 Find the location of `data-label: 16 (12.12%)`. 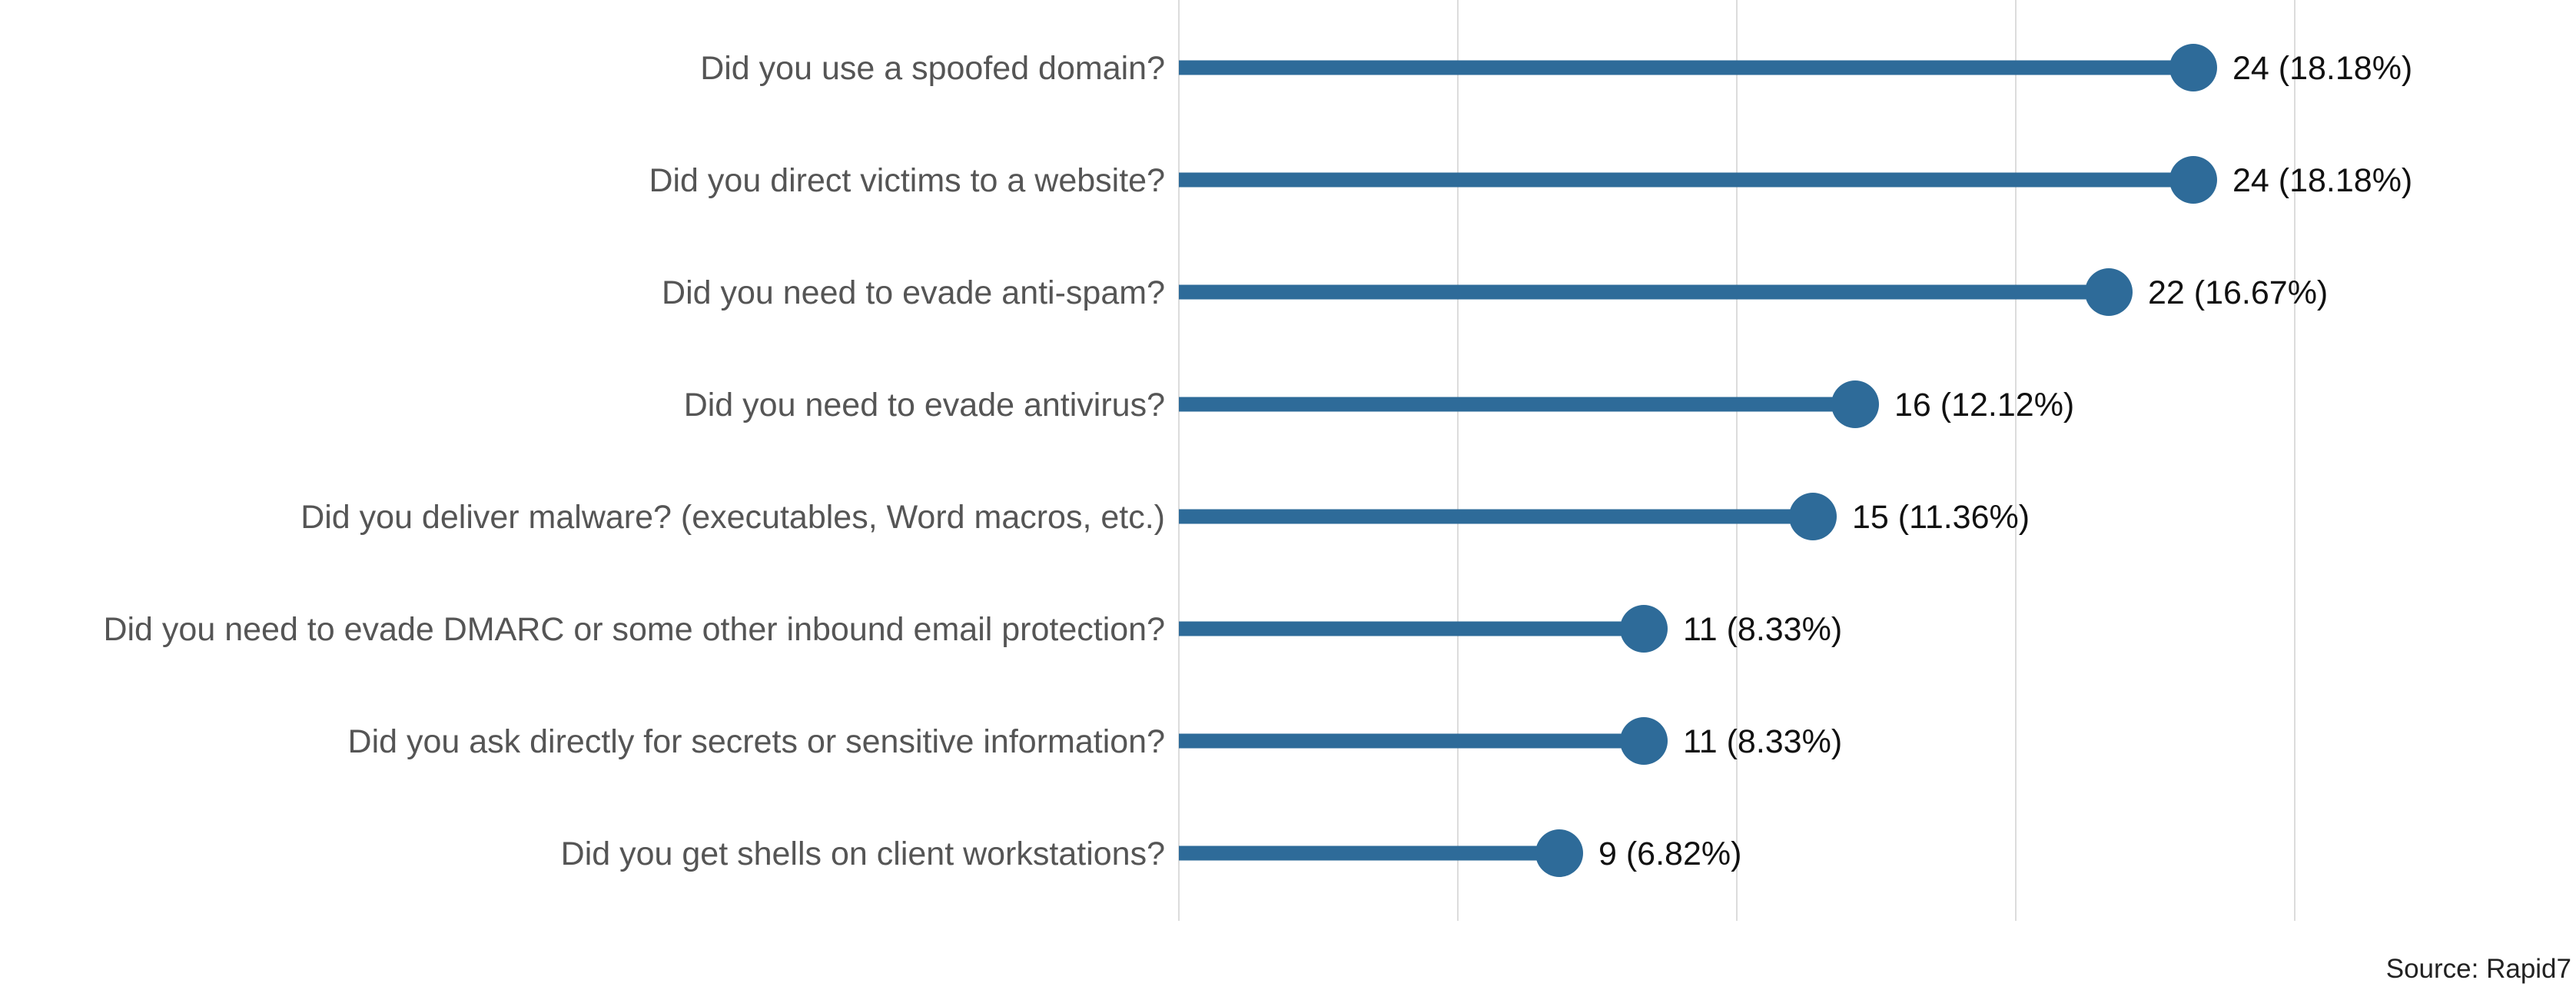

data-label: 16 (12.12%) is located at coordinates (1984, 406).